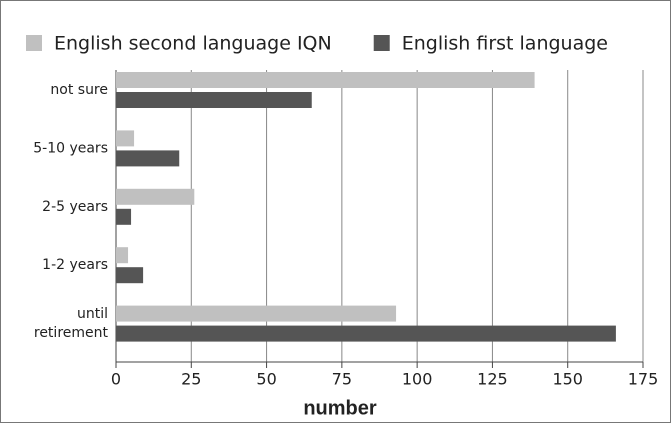  I want to click on x-axis-title: number, so click(340, 408).